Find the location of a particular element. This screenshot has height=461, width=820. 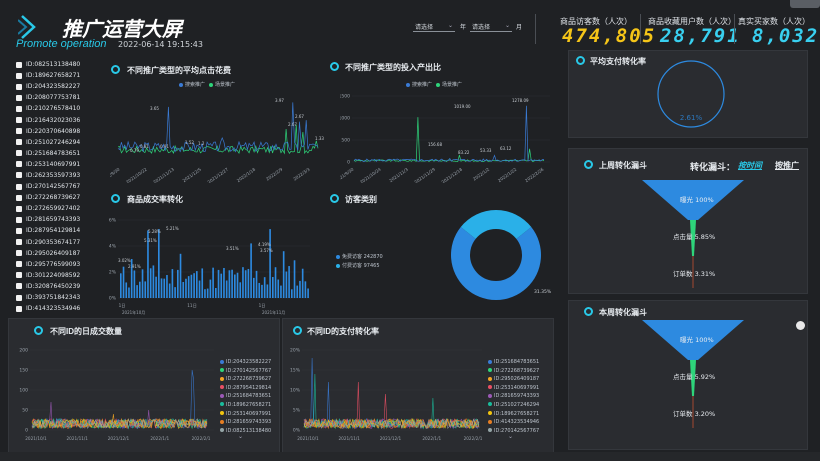

y-tick-label: 4% is located at coordinates (113, 247).